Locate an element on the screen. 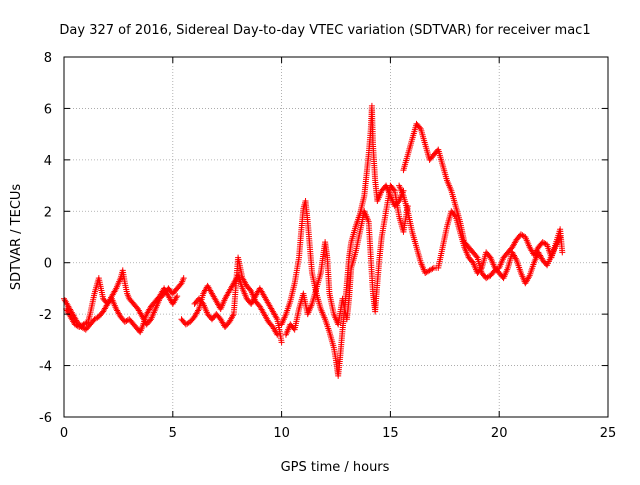  y-tick-label: 0 is located at coordinates (48, 264).